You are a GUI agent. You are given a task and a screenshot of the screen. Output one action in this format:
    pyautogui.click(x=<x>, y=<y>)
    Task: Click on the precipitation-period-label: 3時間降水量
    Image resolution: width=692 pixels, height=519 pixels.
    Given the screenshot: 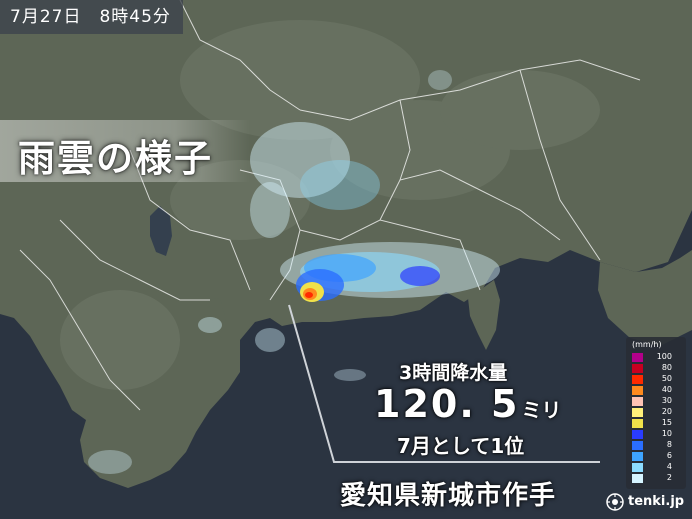 What is the action you would take?
    pyautogui.click(x=453, y=373)
    